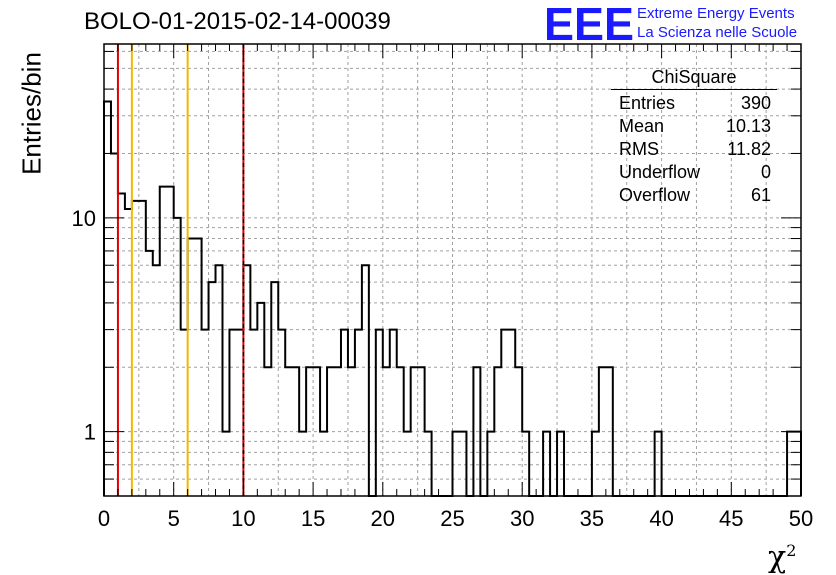 This screenshot has height=575, width=836. I want to click on stats-label: Overflow, so click(655, 195).